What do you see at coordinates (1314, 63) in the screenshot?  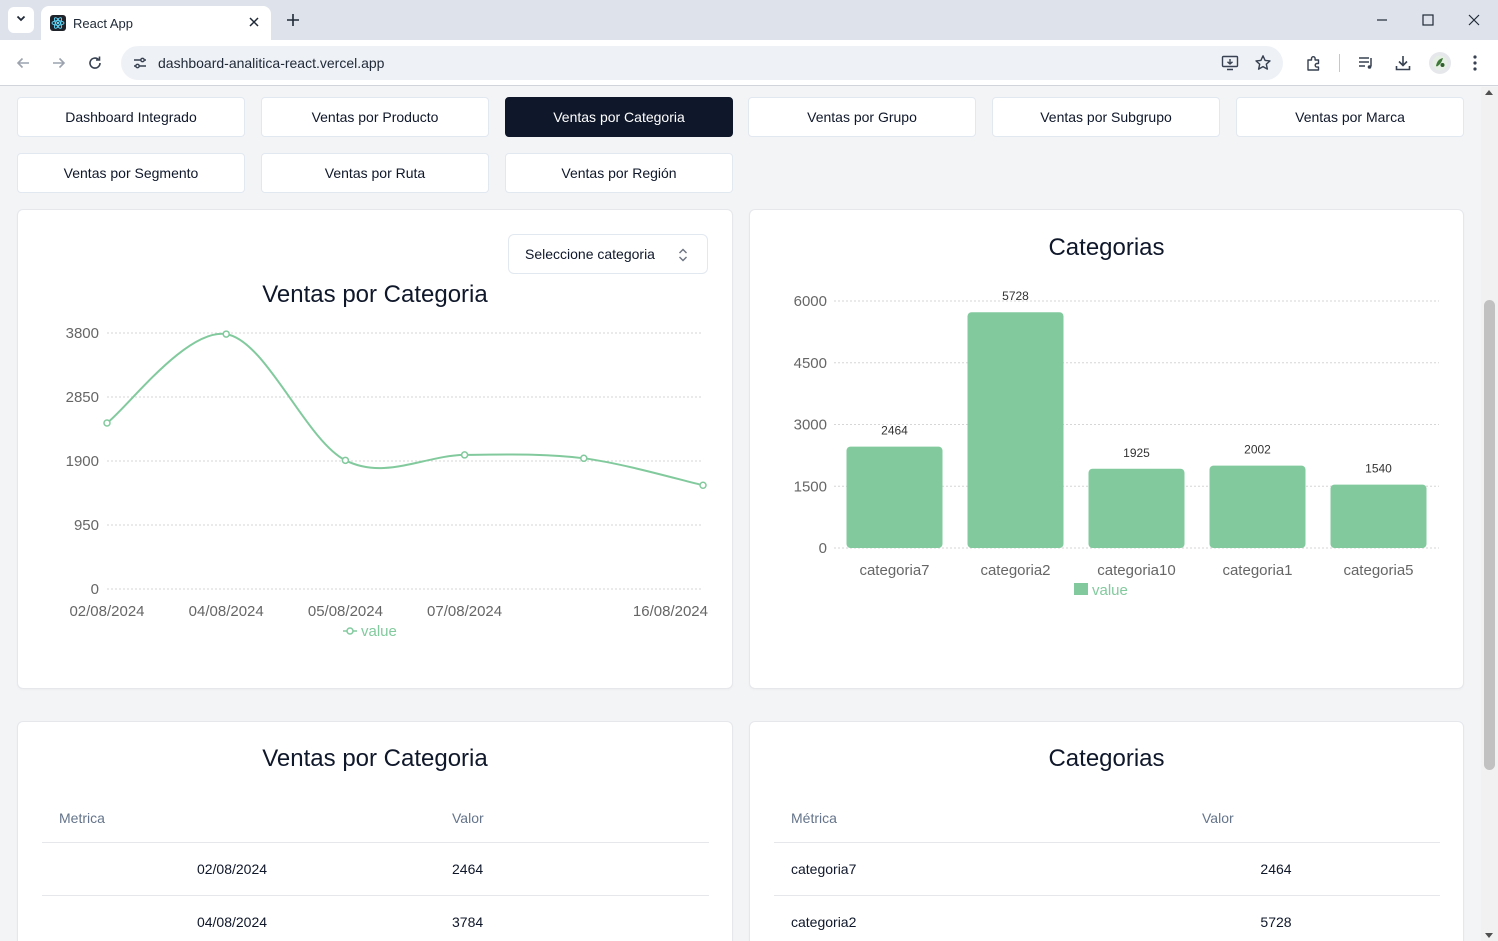 I see `extensions-icon` at bounding box center [1314, 63].